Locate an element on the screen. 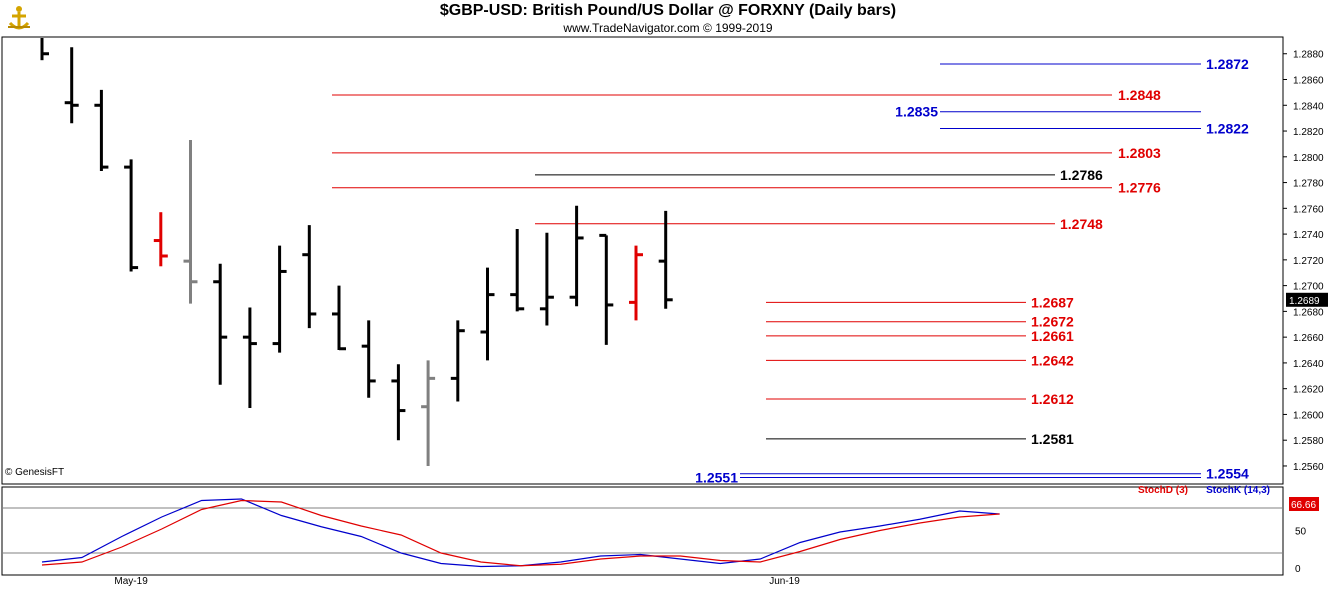 The height and width of the screenshot is (591, 1336). stoch-legend-k: StochK (14,3) is located at coordinates (1238, 490).